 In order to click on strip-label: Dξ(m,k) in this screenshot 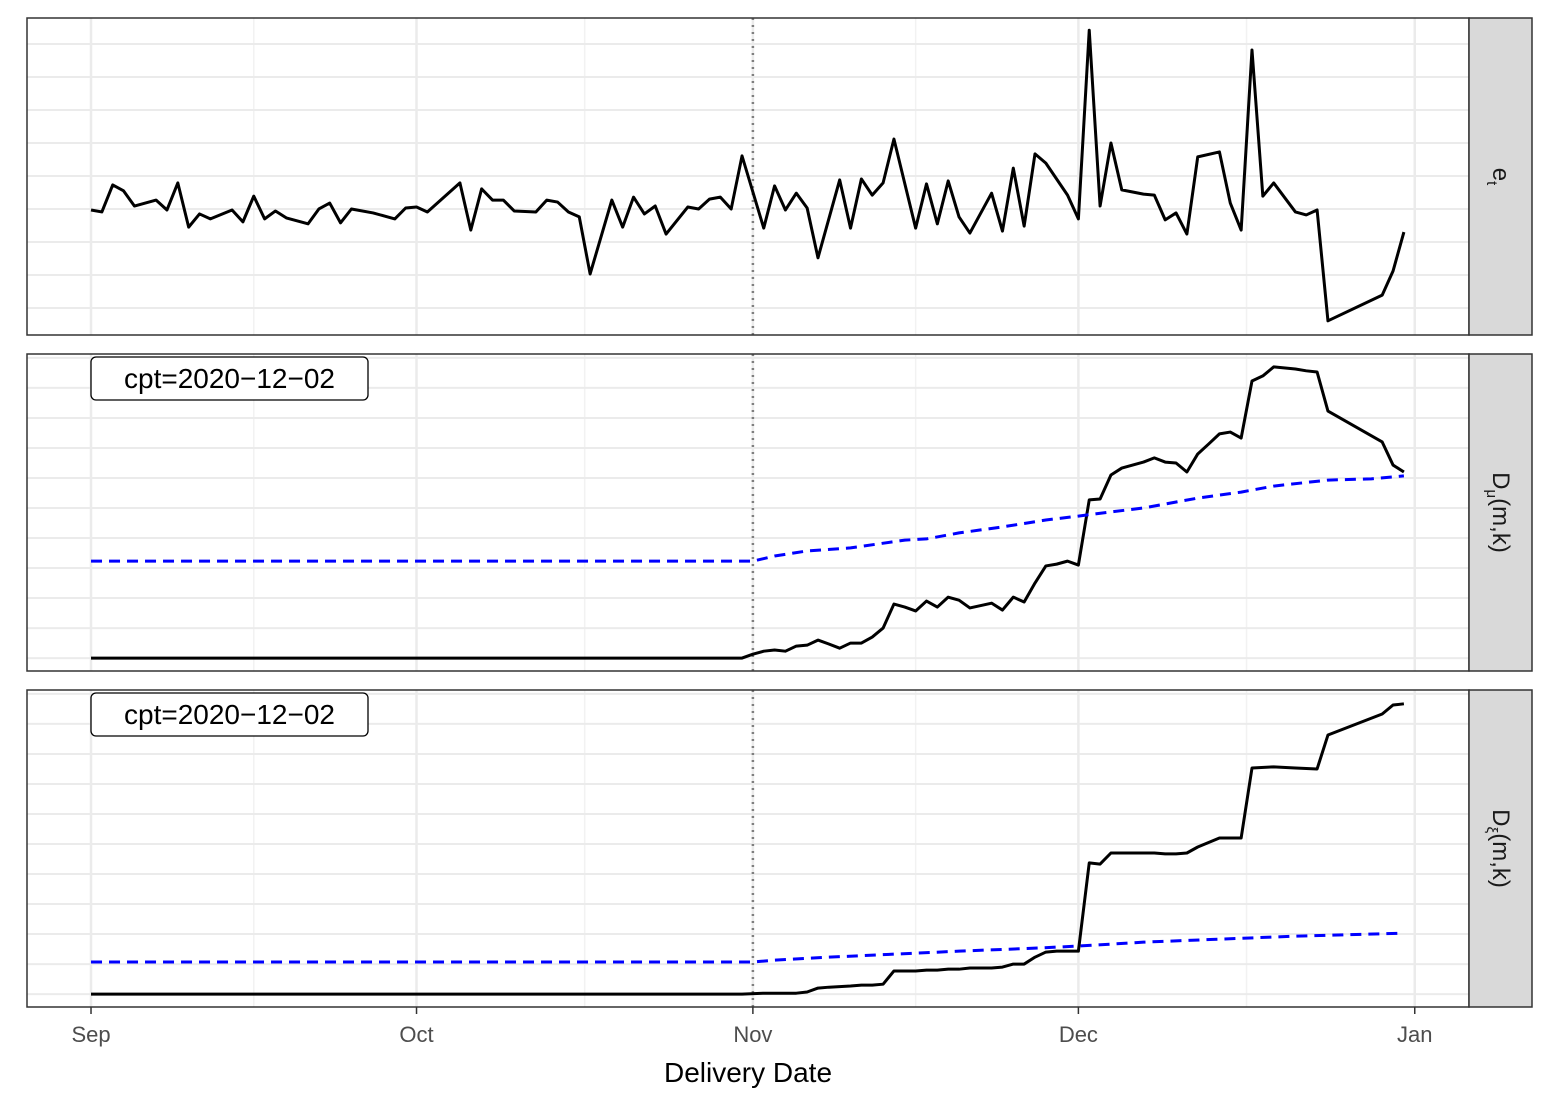, I will do `click(1498, 848)`.